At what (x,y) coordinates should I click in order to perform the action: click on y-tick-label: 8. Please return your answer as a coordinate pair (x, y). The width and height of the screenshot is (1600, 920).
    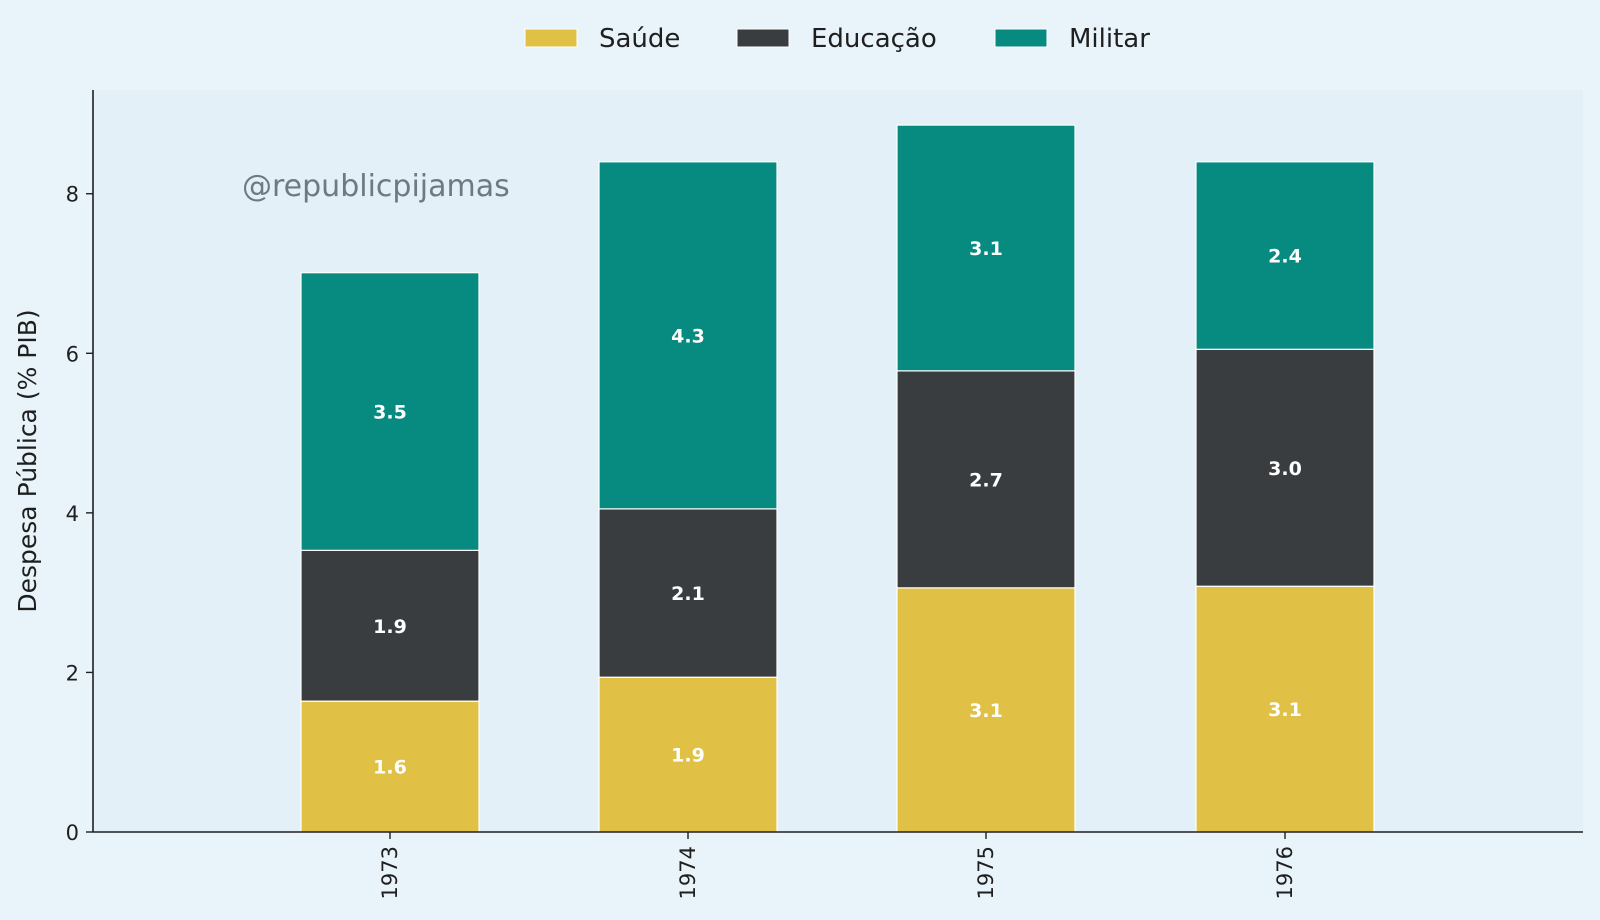
    Looking at the image, I should click on (72, 195).